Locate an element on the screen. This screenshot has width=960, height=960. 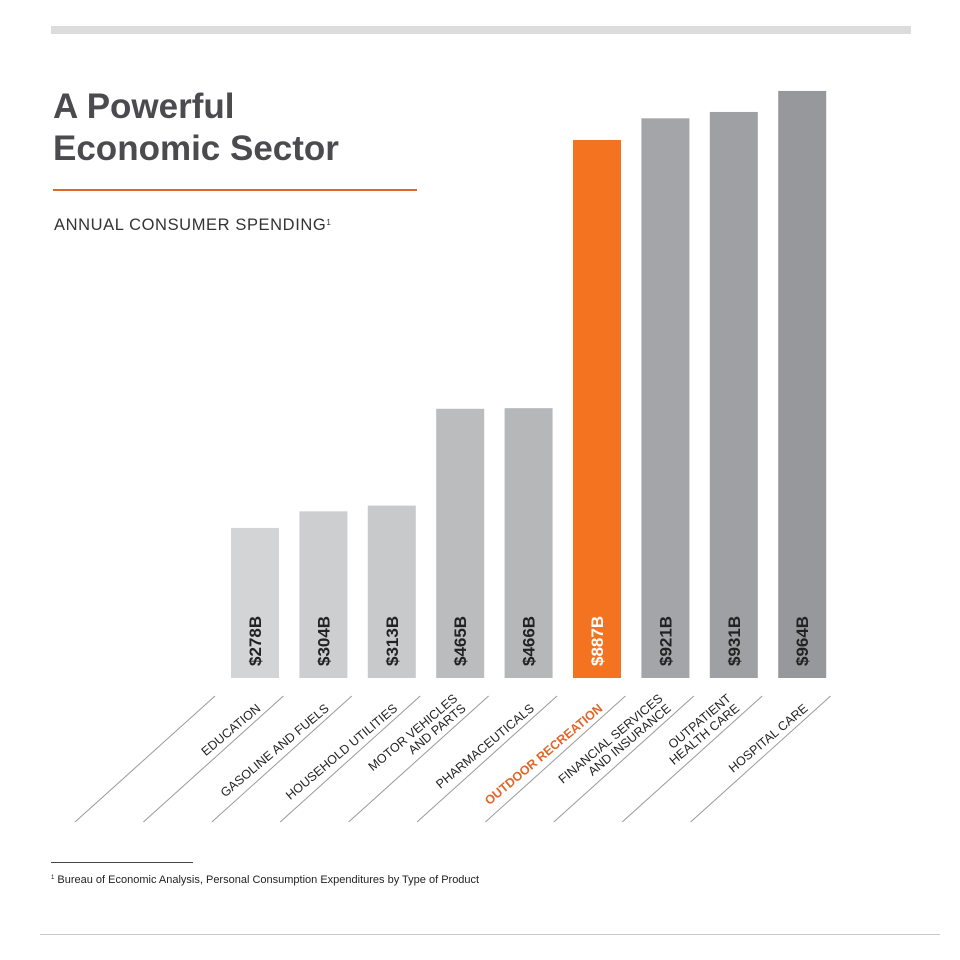
bar-value-label: $887B is located at coordinates (597, 641).